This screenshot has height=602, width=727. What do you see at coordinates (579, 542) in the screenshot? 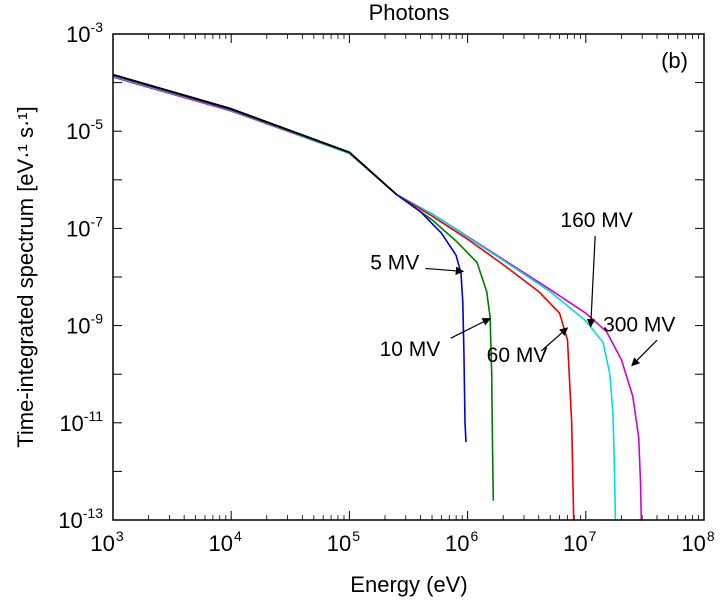
I see `x-tick-label: 10⁷` at bounding box center [579, 542].